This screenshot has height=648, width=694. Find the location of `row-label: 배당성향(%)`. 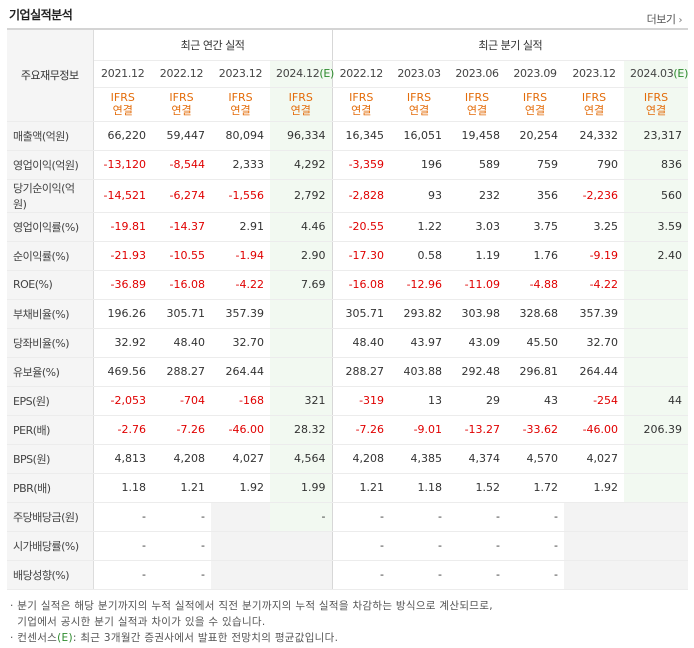

row-label: 배당성향(%) is located at coordinates (50, 575).